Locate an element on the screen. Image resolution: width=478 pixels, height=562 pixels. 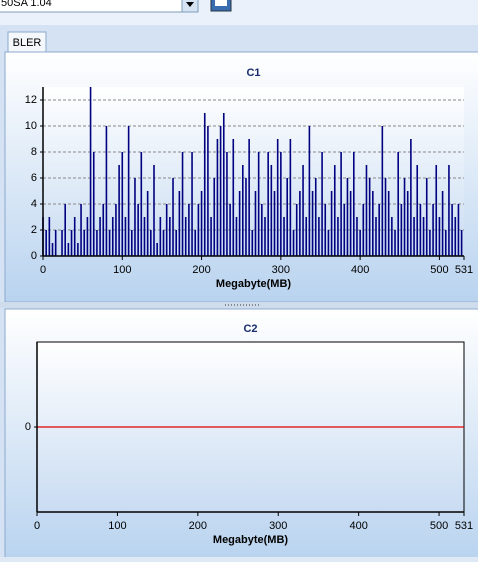
tab-label: BLER is located at coordinates (27, 43).